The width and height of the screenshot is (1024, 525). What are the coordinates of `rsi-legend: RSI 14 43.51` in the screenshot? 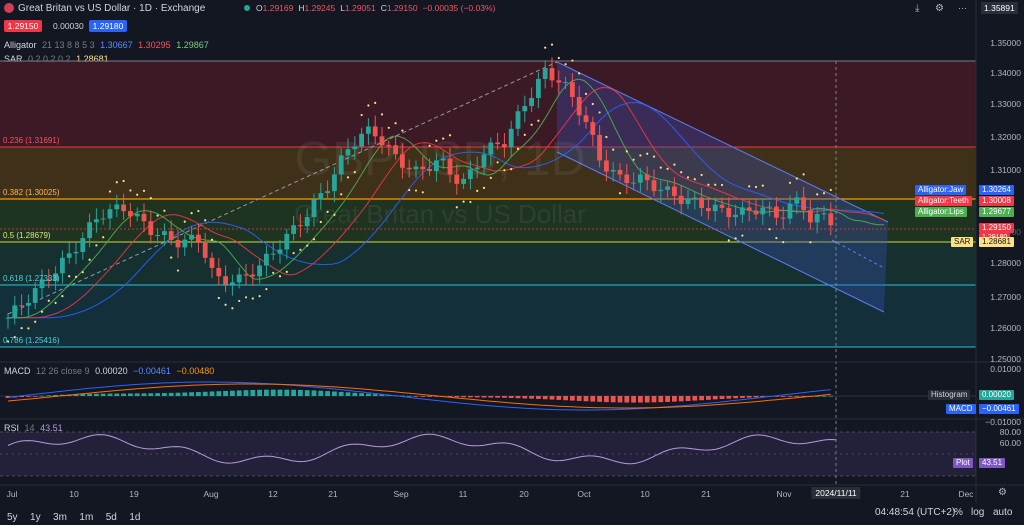 It's located at (33, 428).